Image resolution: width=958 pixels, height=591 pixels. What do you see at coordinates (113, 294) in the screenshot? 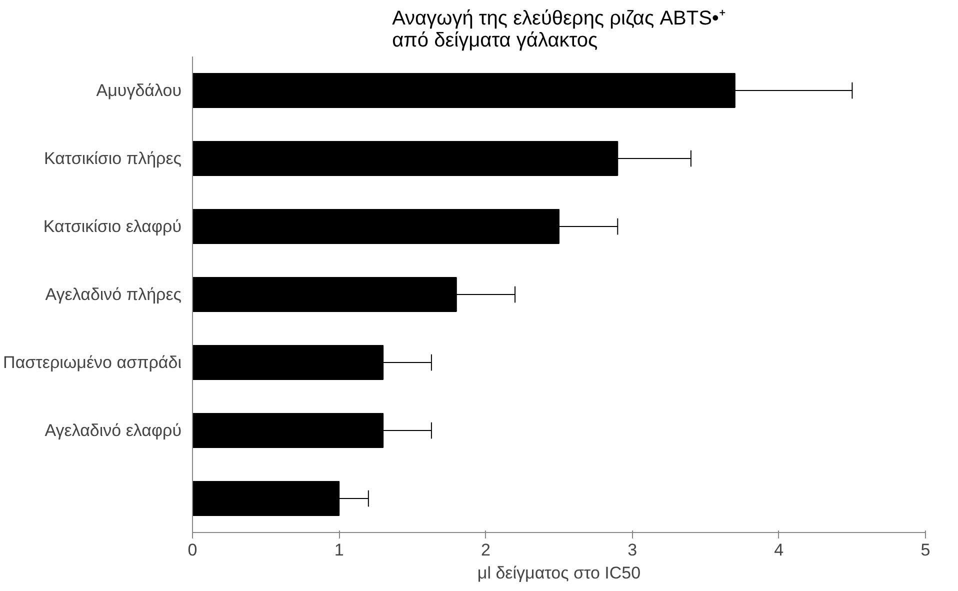
I see `y-tick-label: Αγελαδινό πλήρες` at bounding box center [113, 294].